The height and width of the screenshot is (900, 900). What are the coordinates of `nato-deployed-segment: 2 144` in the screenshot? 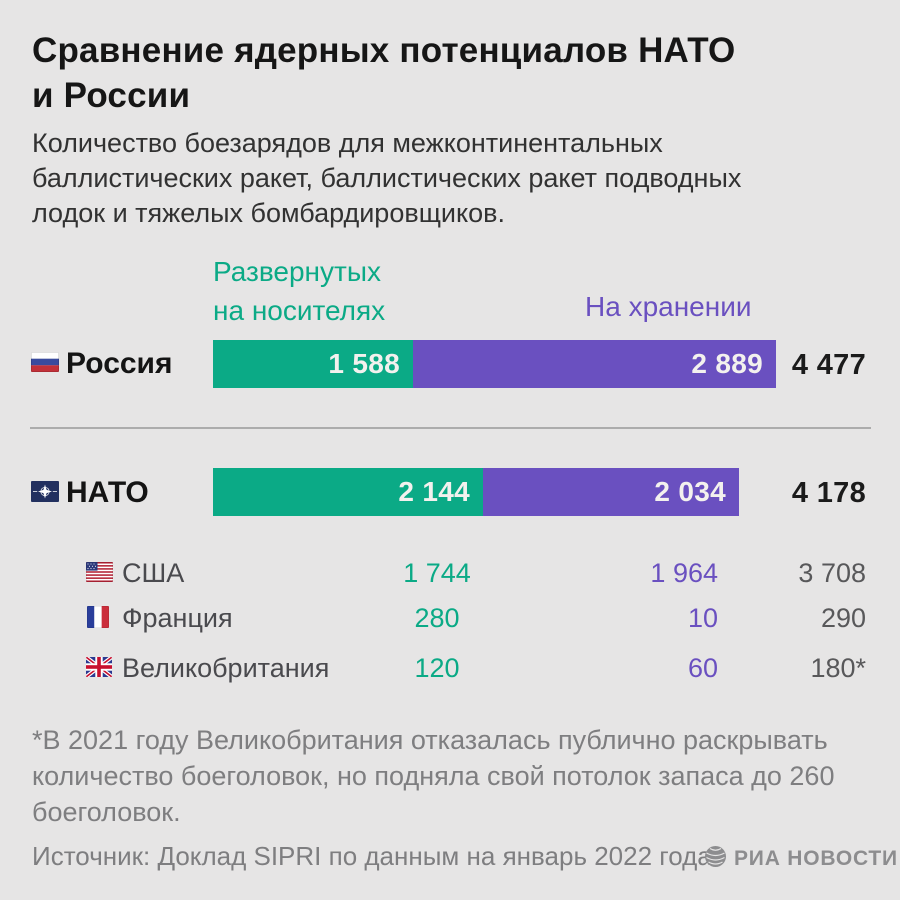 It's located at (348, 492).